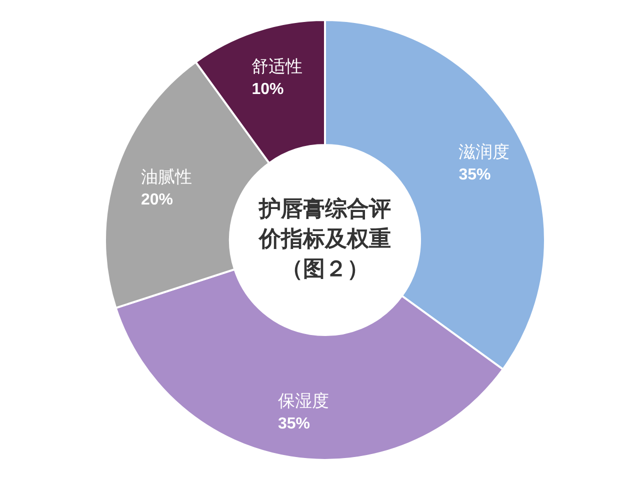 Image resolution: width=640 pixels, height=478 pixels. Describe the element at coordinates (156, 200) in the screenshot. I see `data-label: 20%` at that location.